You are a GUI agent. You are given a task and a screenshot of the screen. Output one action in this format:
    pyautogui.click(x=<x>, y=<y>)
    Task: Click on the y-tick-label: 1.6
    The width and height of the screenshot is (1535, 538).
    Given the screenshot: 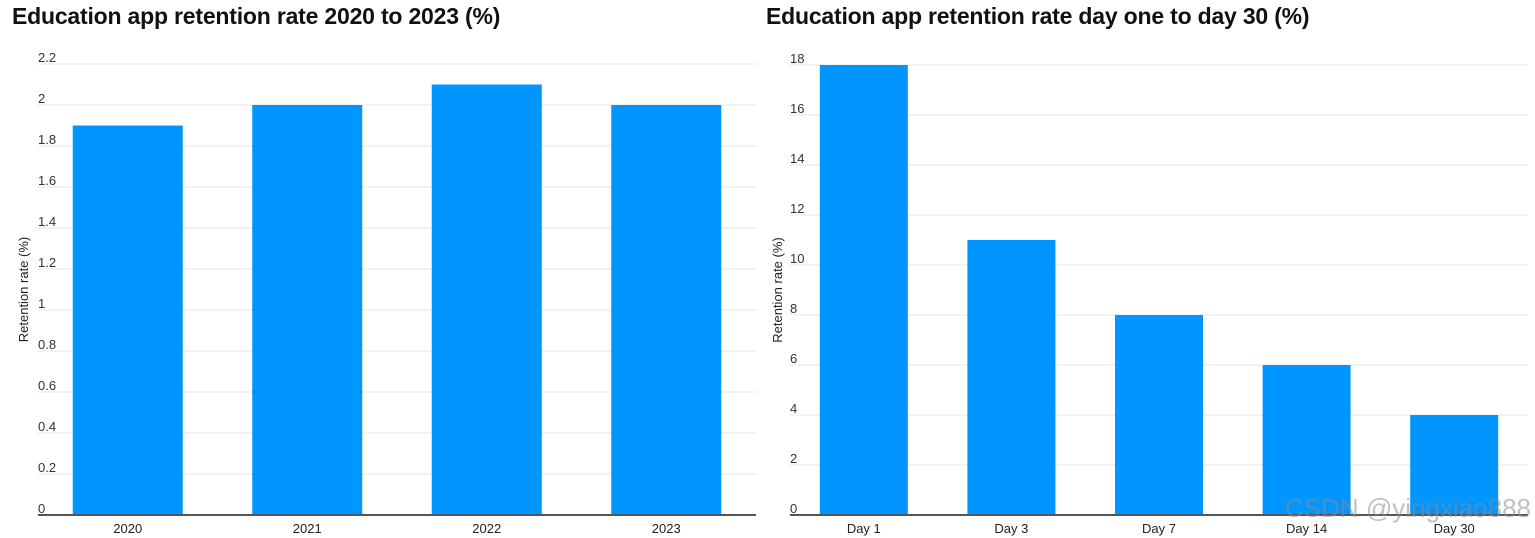 What is the action you would take?
    pyautogui.click(x=47, y=180)
    